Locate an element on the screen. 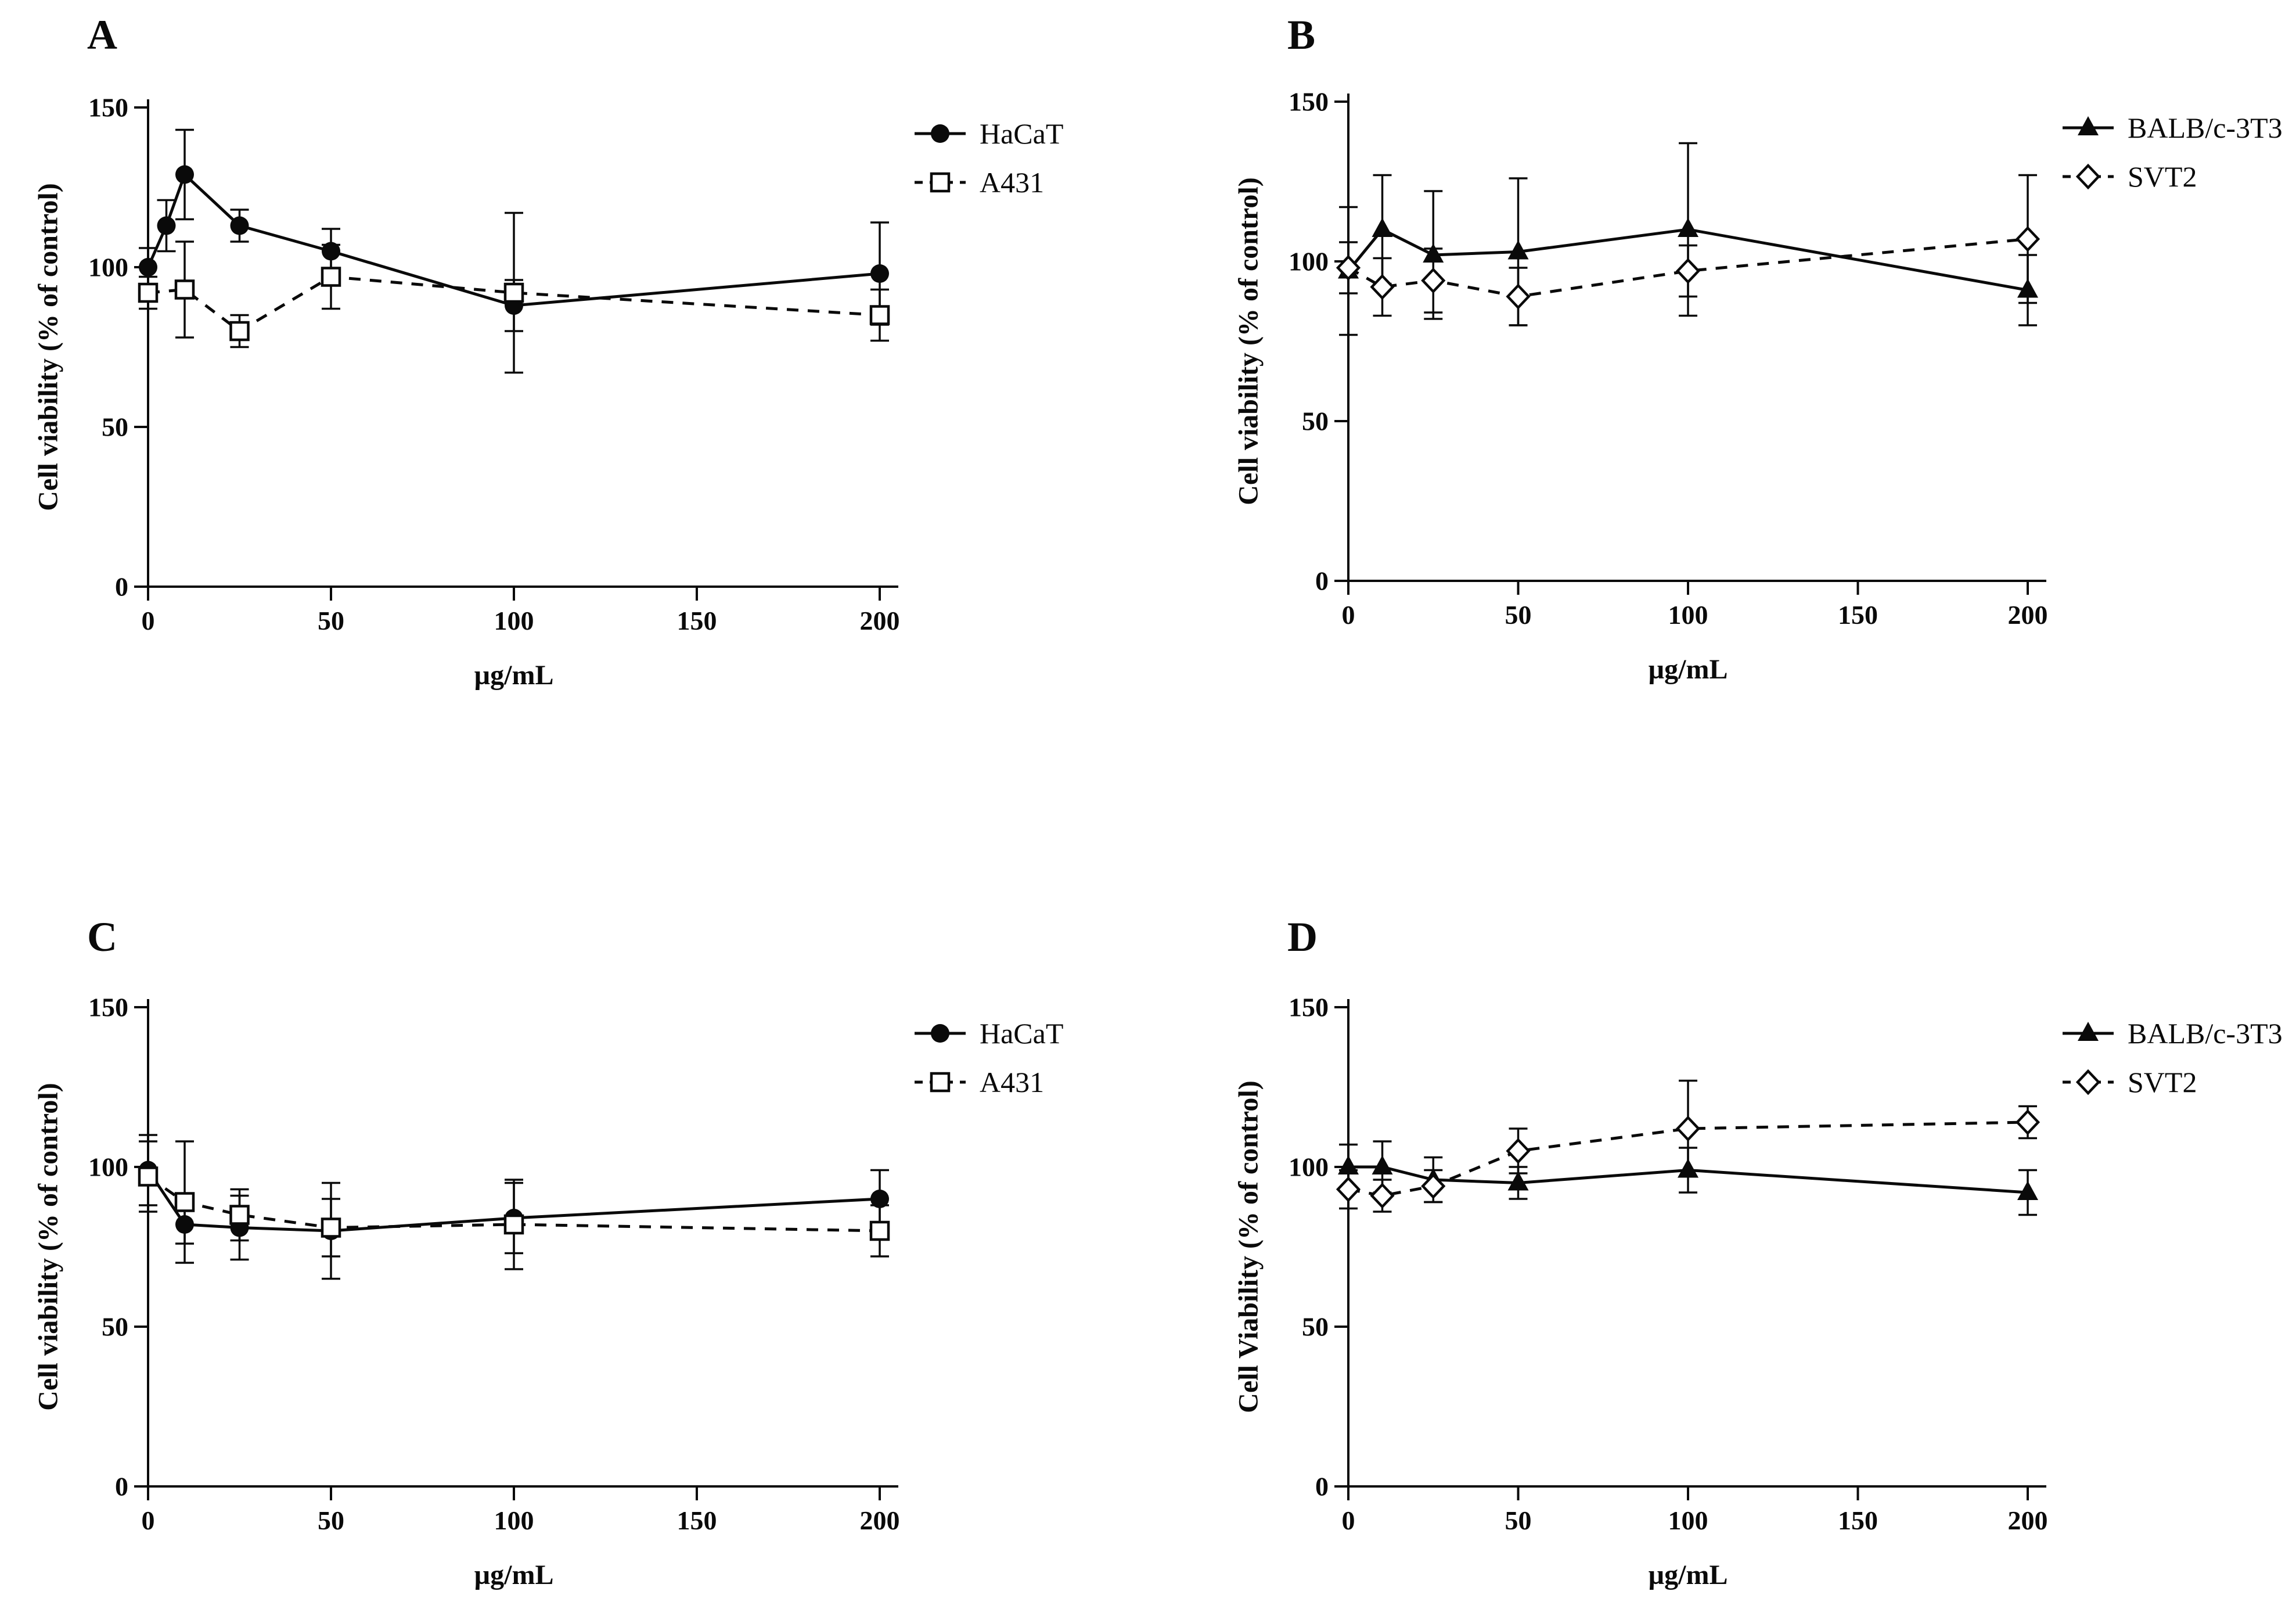  series-balb-c-3t3 is located at coordinates (1688, 239).